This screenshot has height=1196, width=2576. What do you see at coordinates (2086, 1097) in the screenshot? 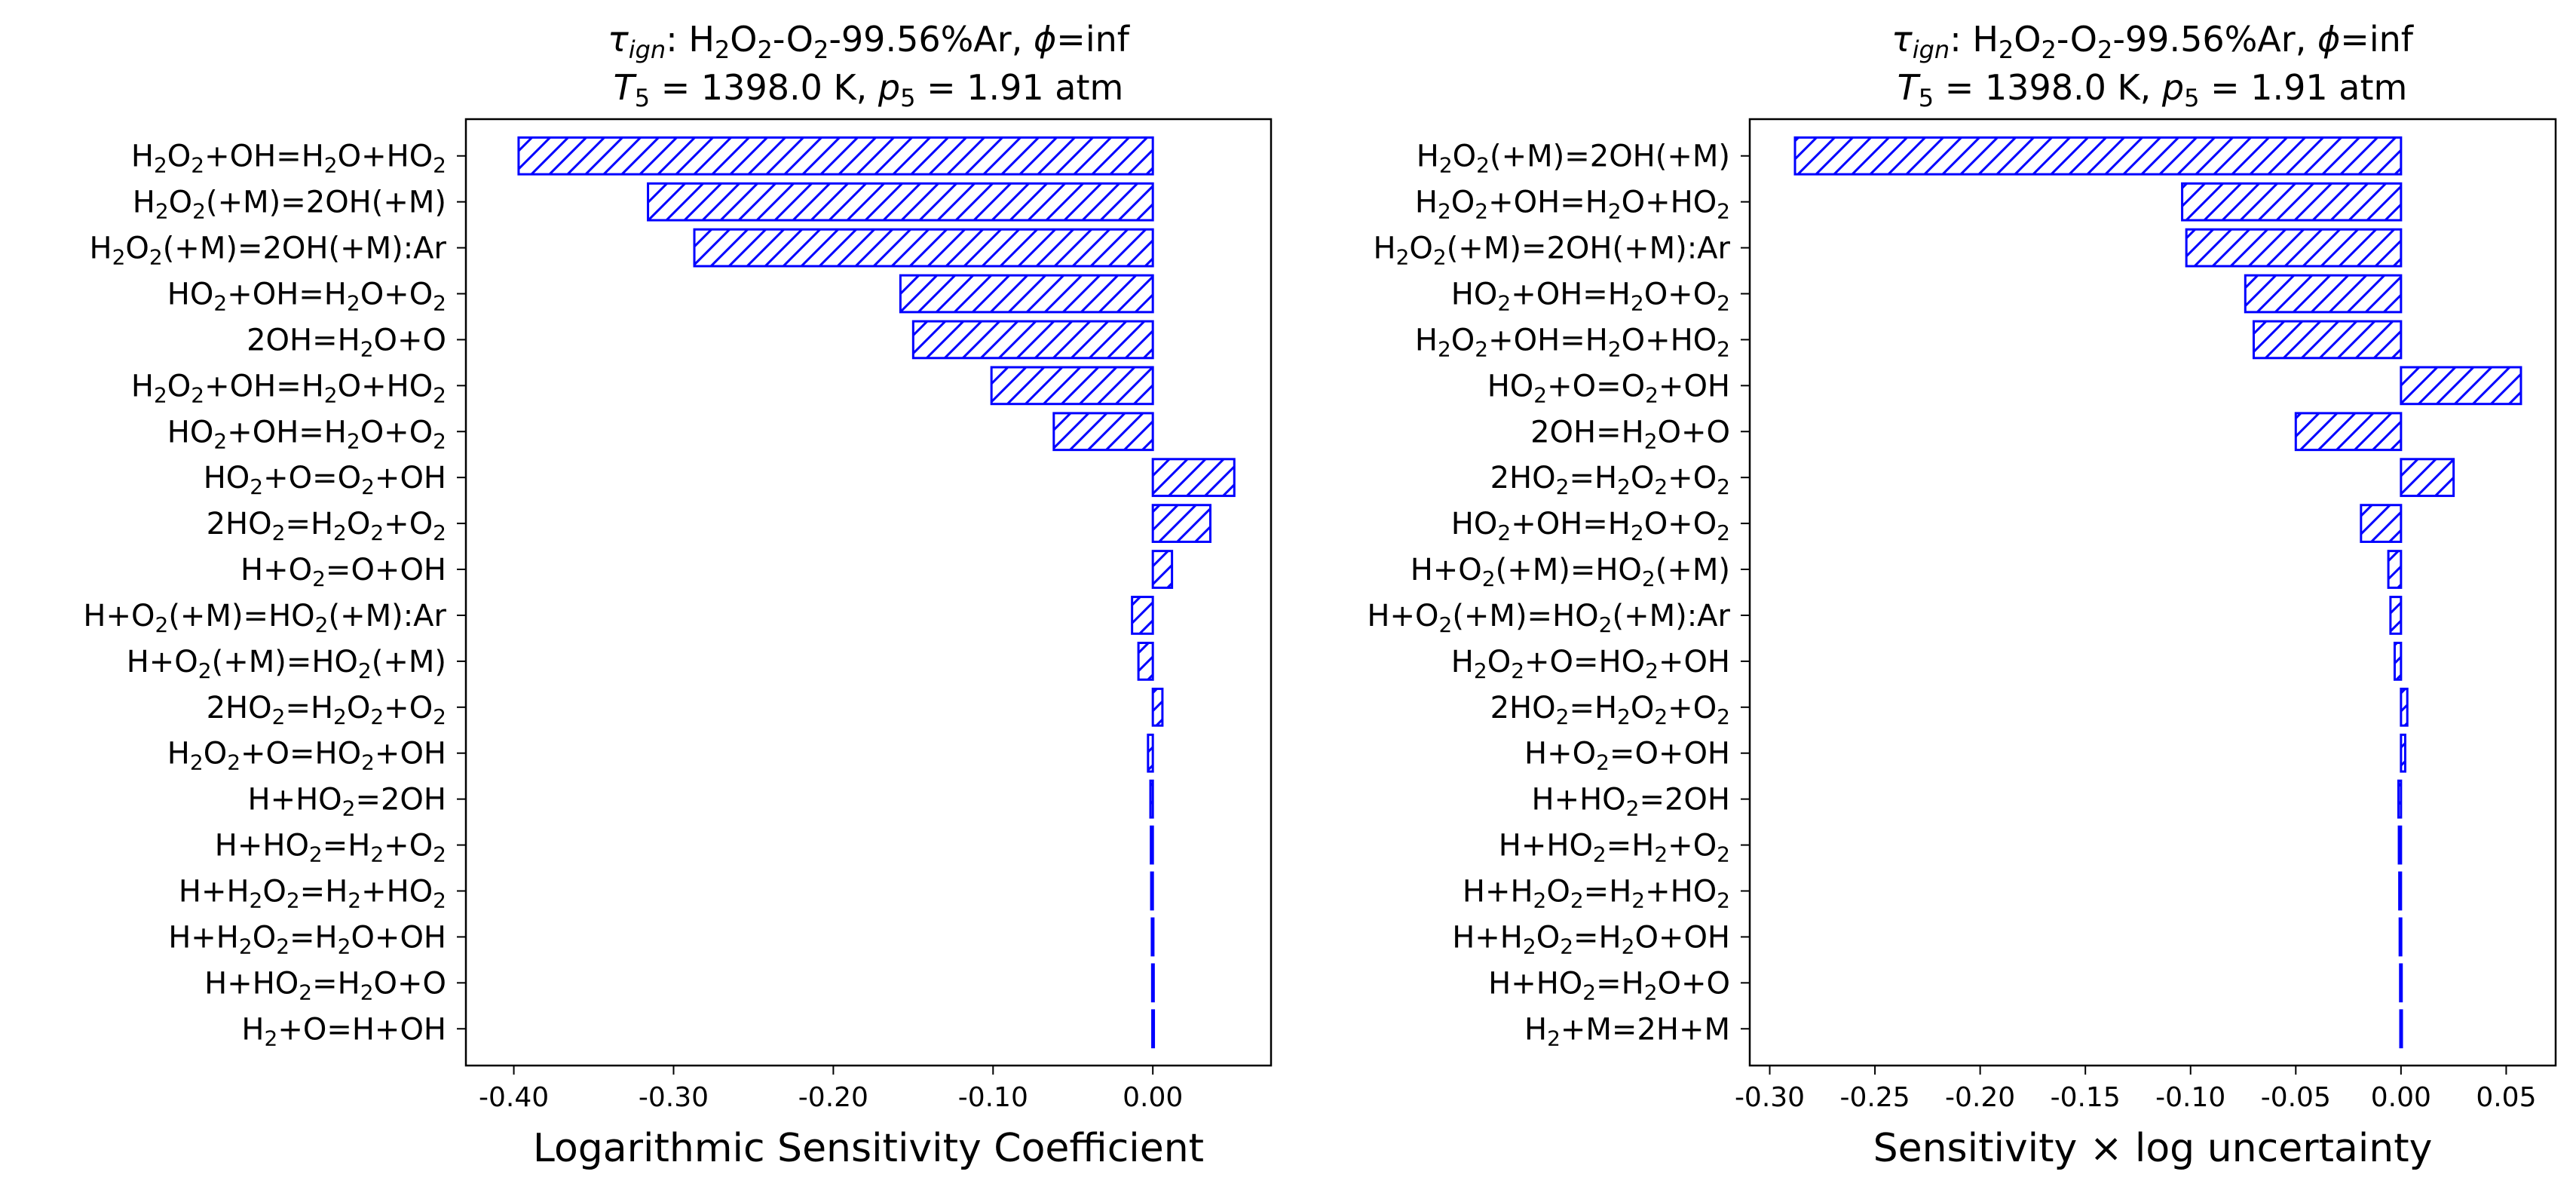
I see `x-tick-label: -0.15` at bounding box center [2086, 1097].